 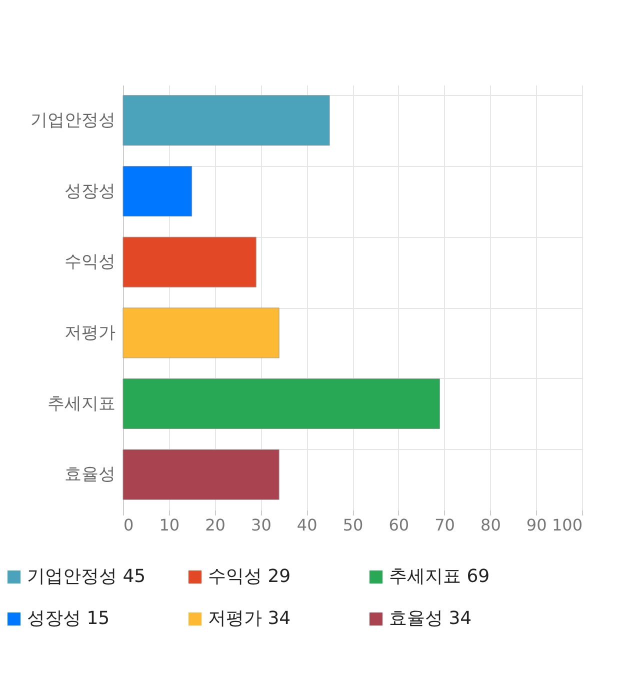 What do you see at coordinates (215, 525) in the screenshot?
I see `x-tick-label: 20` at bounding box center [215, 525].